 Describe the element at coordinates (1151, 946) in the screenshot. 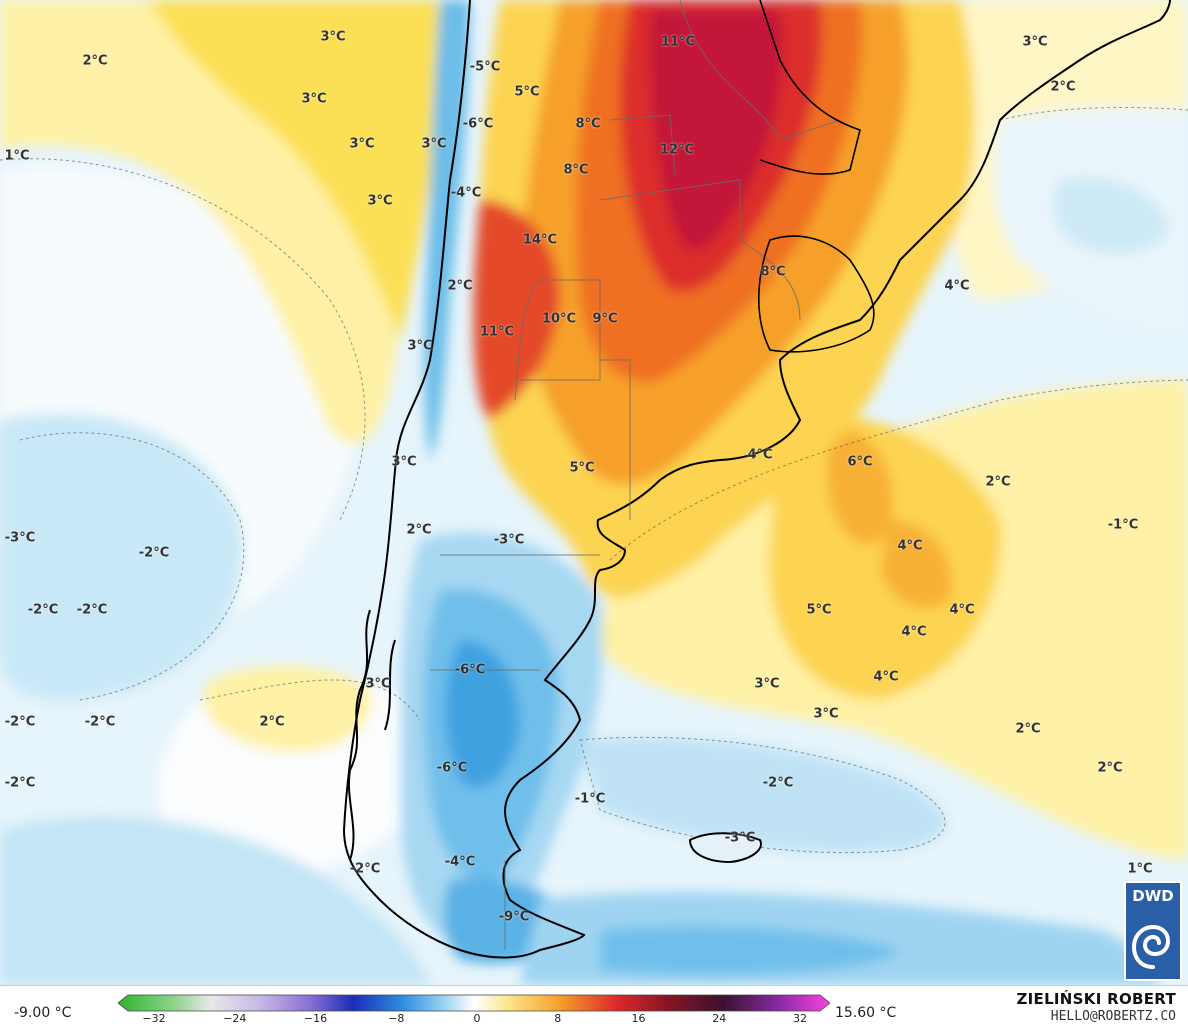

I see `swirl-icon` at that location.